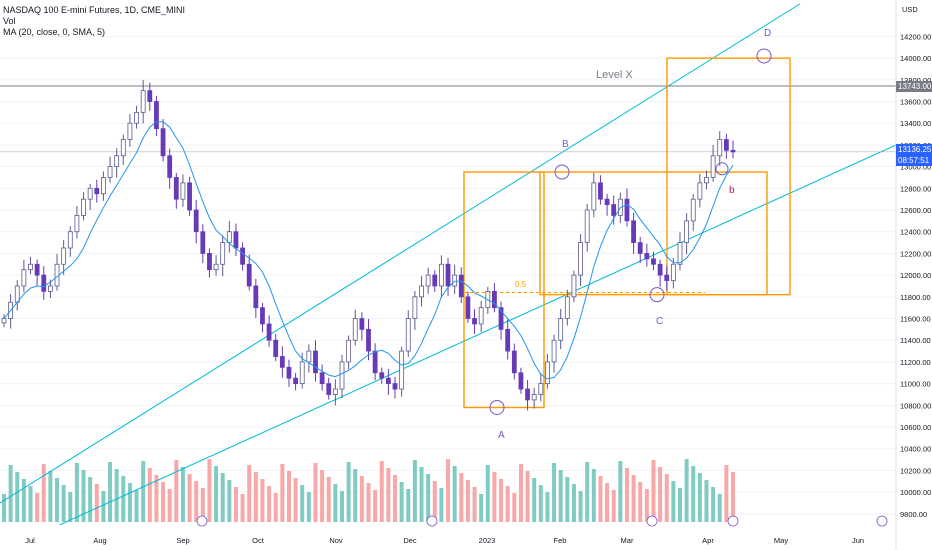 The width and height of the screenshot is (932, 550). Describe the element at coordinates (9, 21) in the screenshot. I see `volume-indicator-label: Vol` at that location.